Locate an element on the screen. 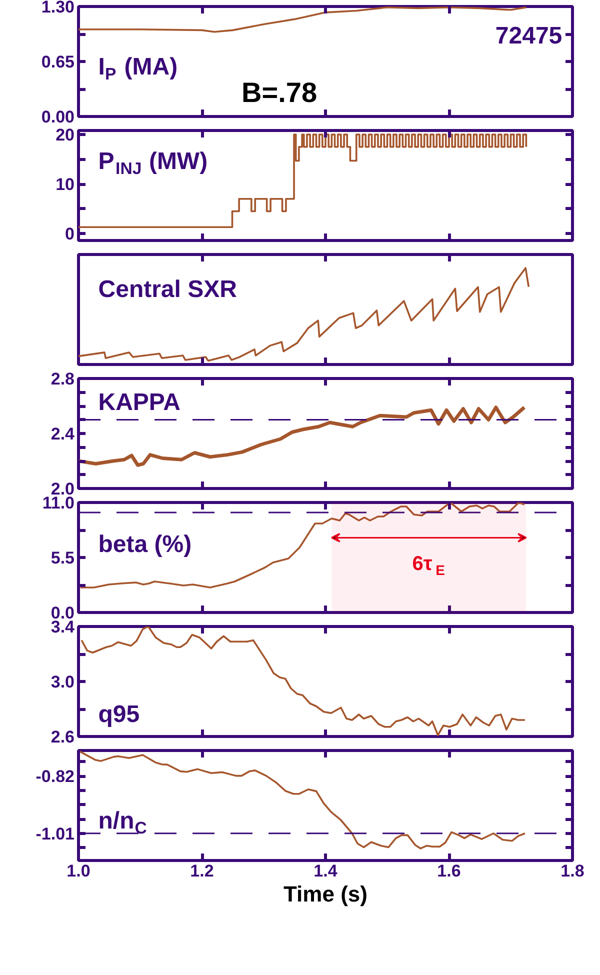 This screenshot has height=975, width=600. y-tick-label: 3.0 is located at coordinates (62, 682).